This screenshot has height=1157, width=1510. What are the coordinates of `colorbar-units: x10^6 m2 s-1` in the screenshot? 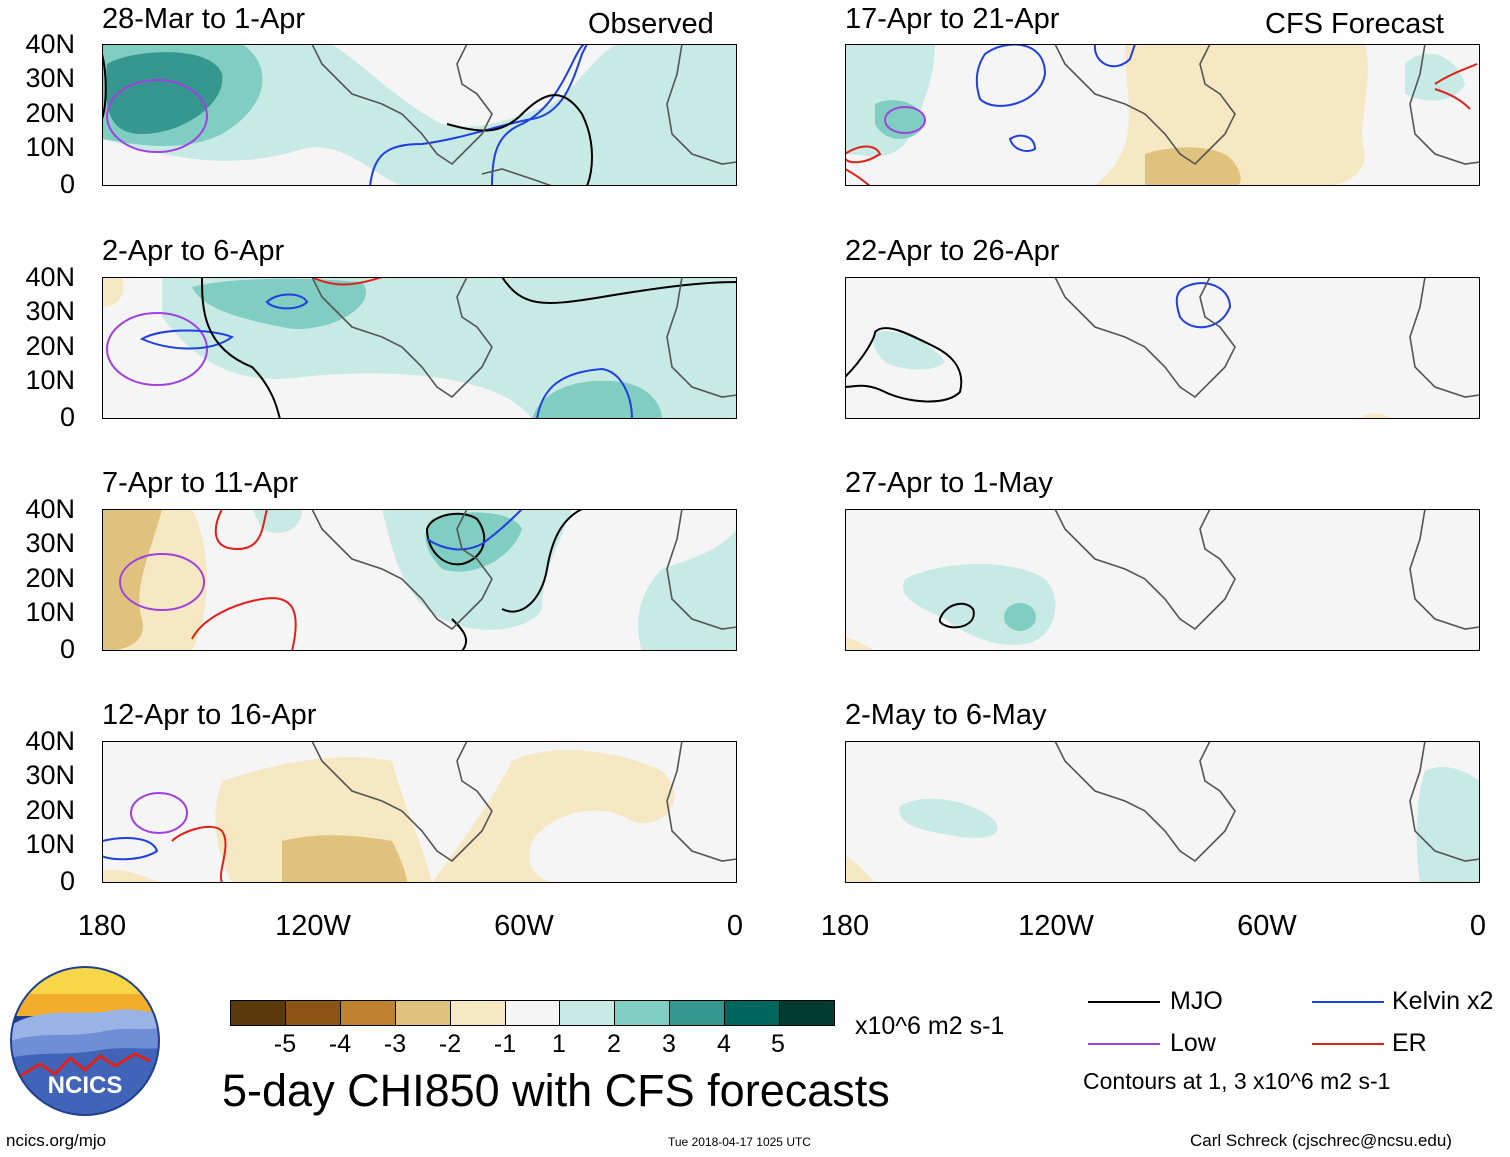 It's located at (930, 1026).